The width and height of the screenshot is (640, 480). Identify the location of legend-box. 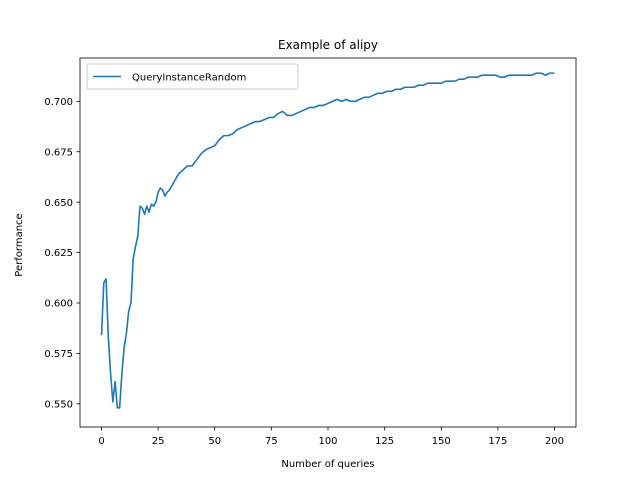
(192, 76).